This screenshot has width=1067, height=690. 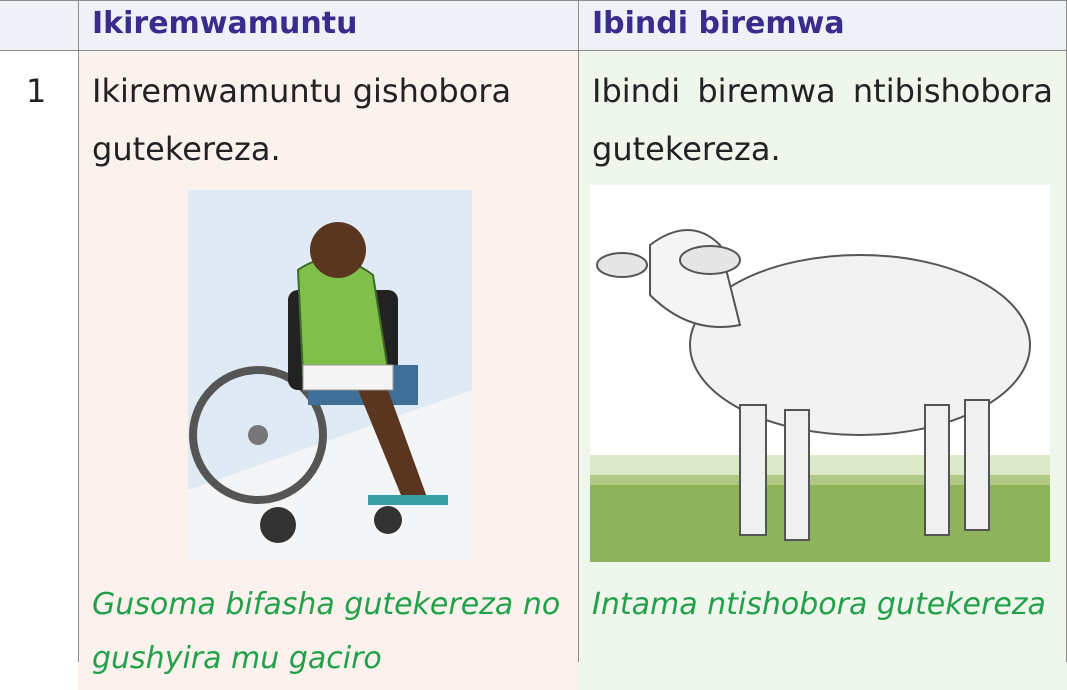 What do you see at coordinates (302, 120) in the screenshot?
I see `human-text: Ikiremwamuntu gishobora gutekereza.` at bounding box center [302, 120].